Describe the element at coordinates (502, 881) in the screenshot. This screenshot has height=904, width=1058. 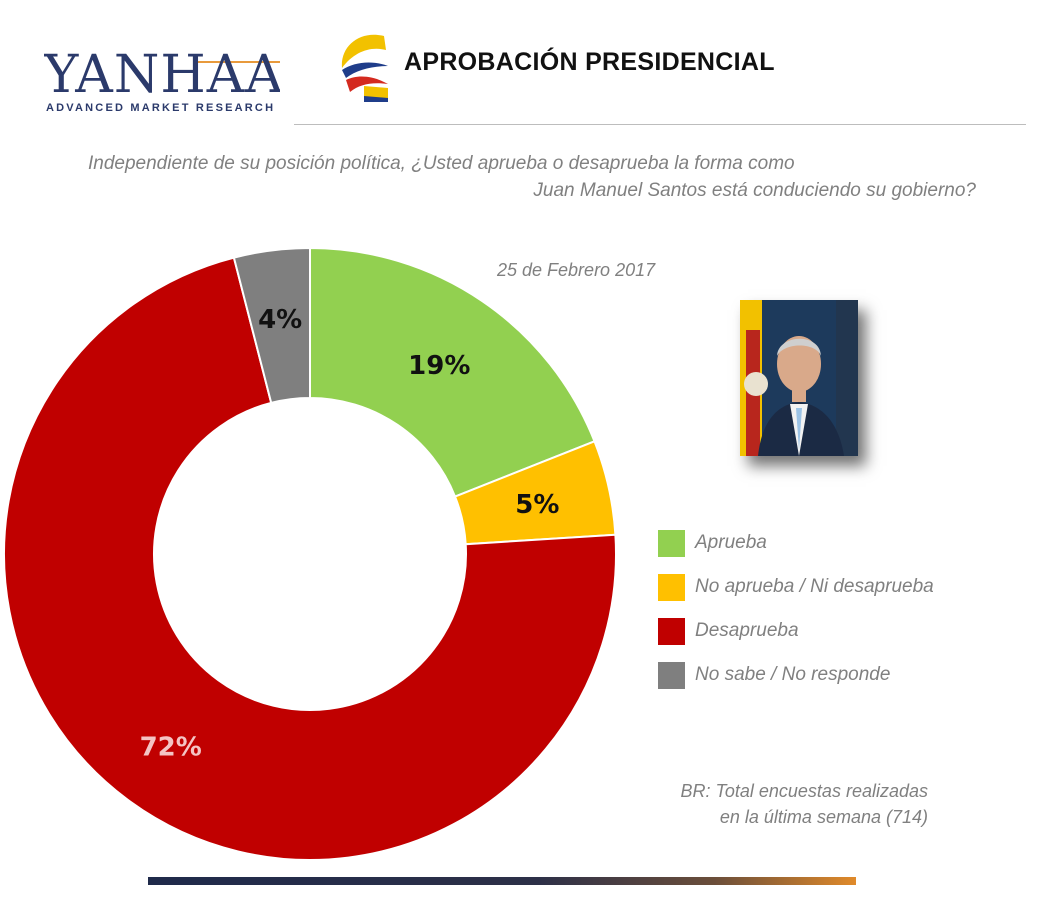
I see `footer-gradient-bar` at that location.